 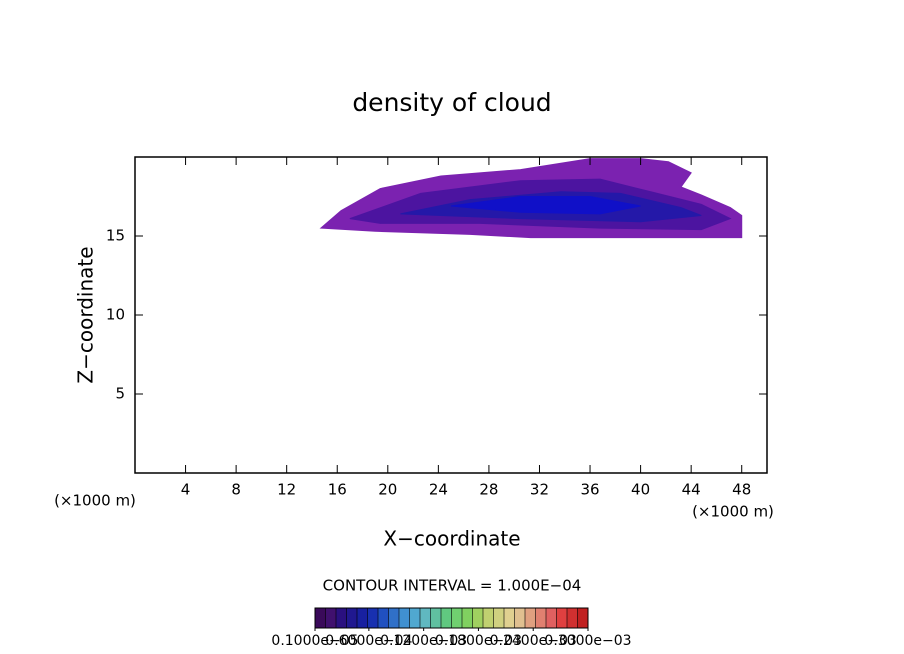 I want to click on colorbar-tick-label: 0.1000e−05, so click(x=314, y=641).